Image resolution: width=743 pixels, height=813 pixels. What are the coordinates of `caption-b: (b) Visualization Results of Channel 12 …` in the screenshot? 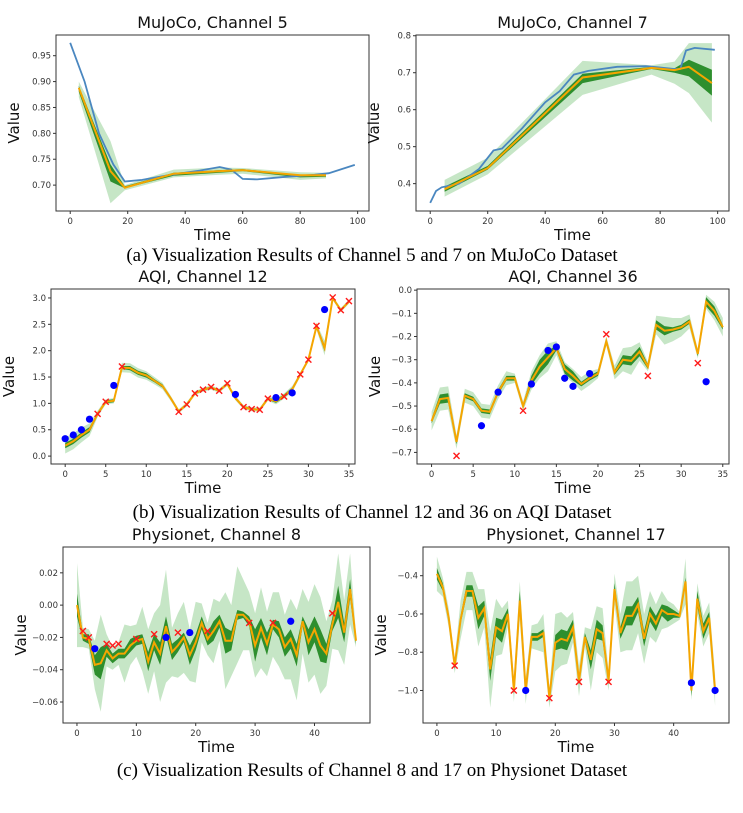 It's located at (372, 512).